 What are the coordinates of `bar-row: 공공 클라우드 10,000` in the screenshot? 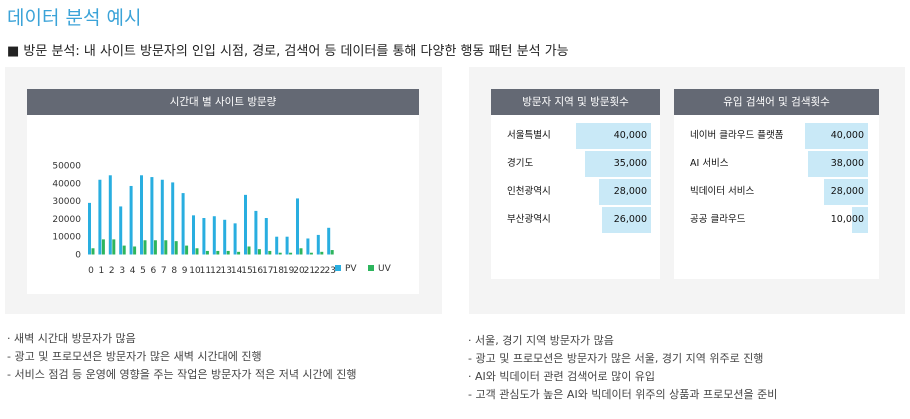 It's located at (776, 220).